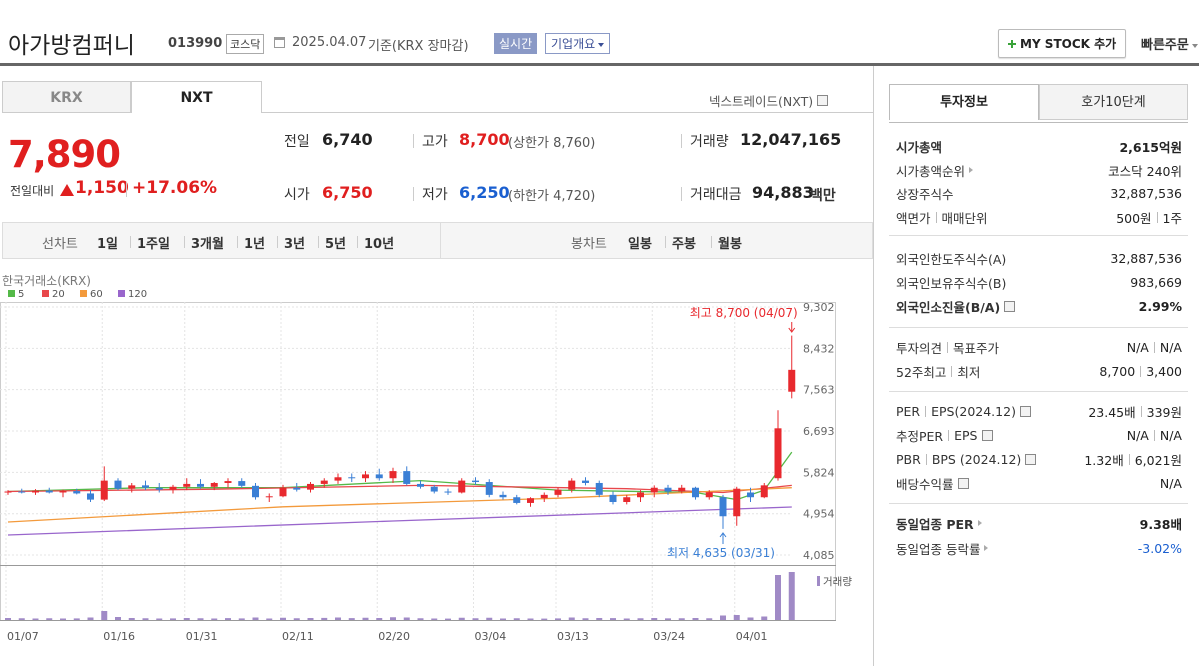  Describe the element at coordinates (913, 218) in the screenshot. I see `label-part: 액면가` at that location.